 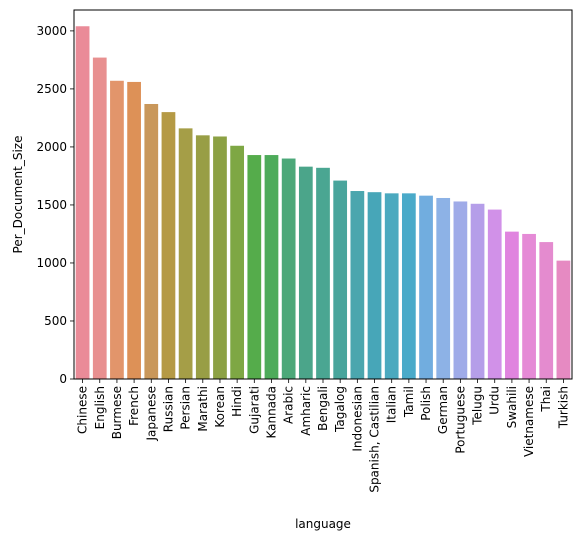 I want to click on x-tick-label: Telugu, so click(x=478, y=406).